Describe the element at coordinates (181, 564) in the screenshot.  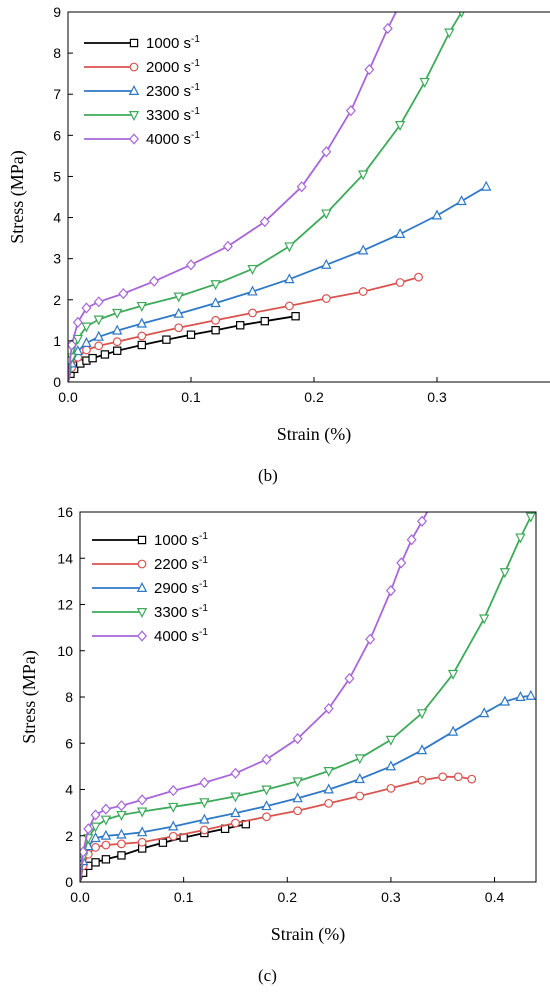
I see `legend-label-1: 2200 s-1` at that location.